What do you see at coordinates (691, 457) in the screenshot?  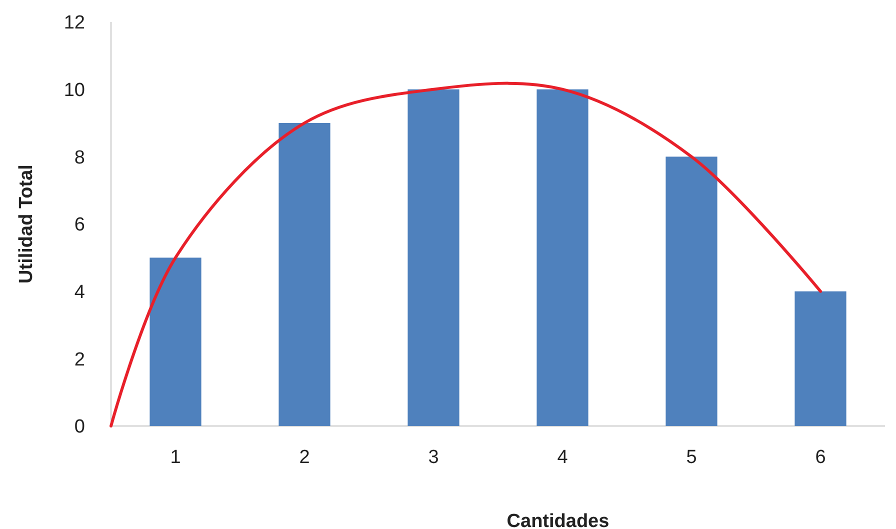 I see `x-tick-label: 5` at bounding box center [691, 457].